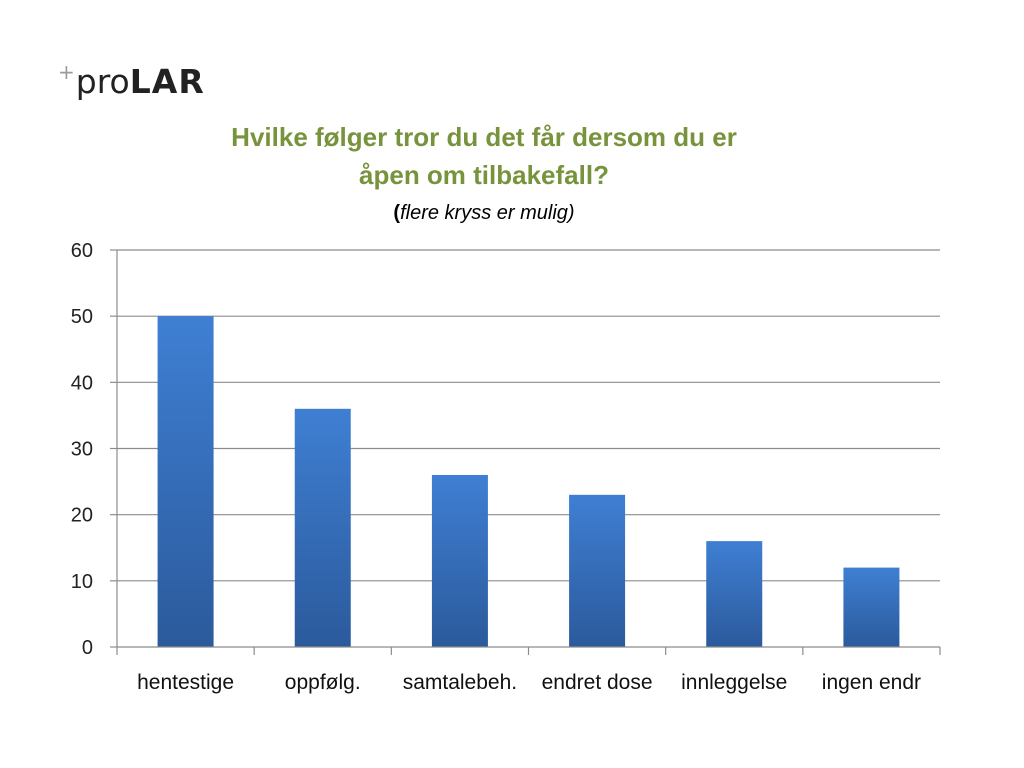  I want to click on chart-subtitle: (flere kryss er mulig), so click(484, 213).